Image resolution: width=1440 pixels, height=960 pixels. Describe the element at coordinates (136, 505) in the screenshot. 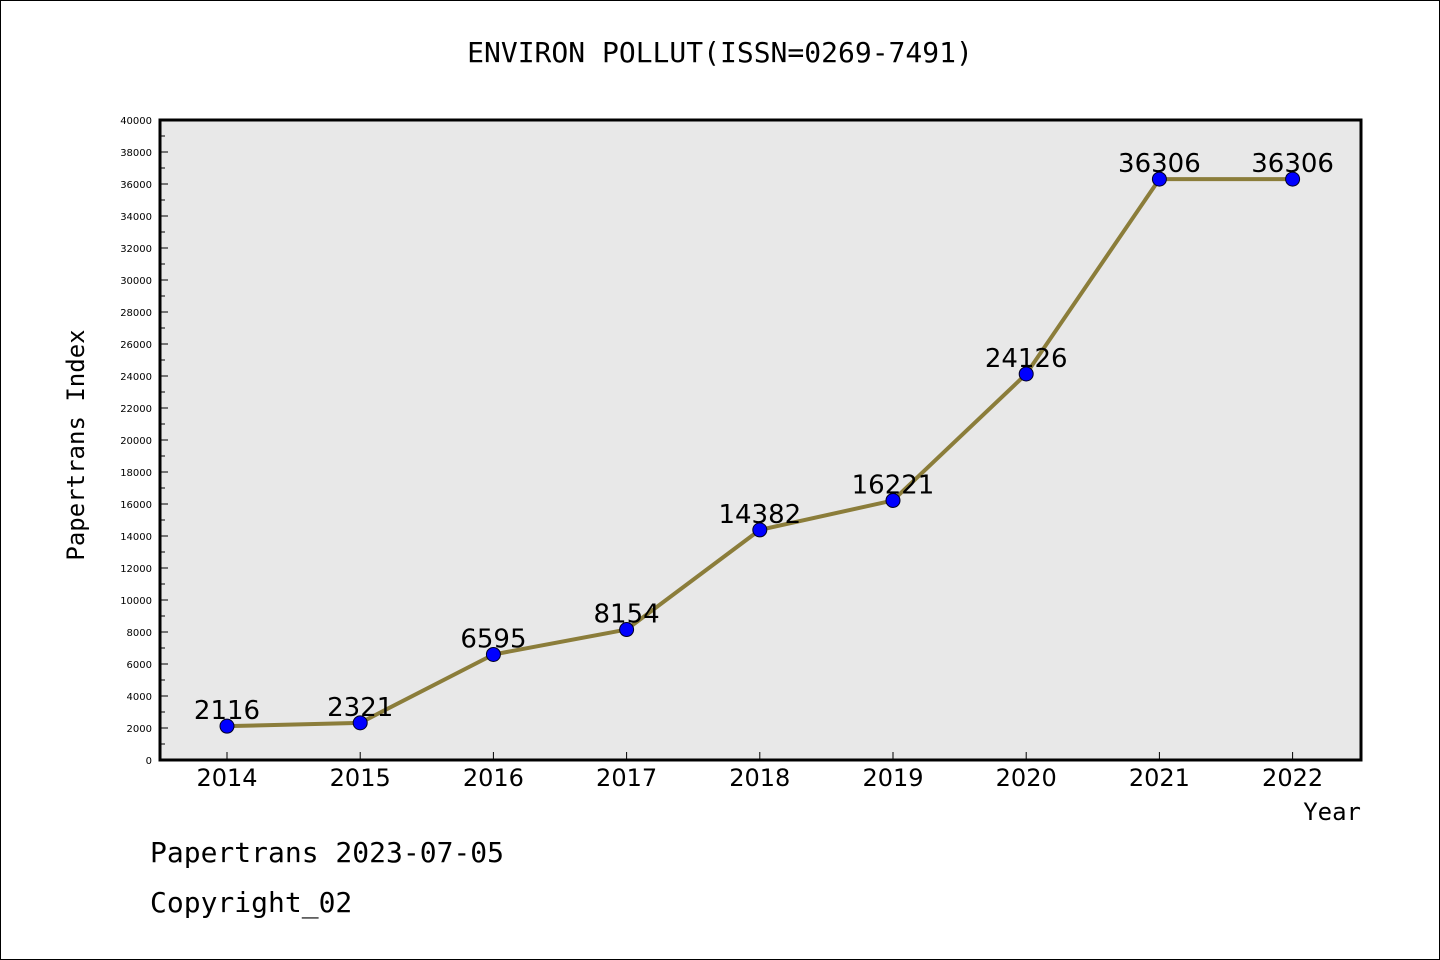

I see `y-tick-label: 16000` at that location.